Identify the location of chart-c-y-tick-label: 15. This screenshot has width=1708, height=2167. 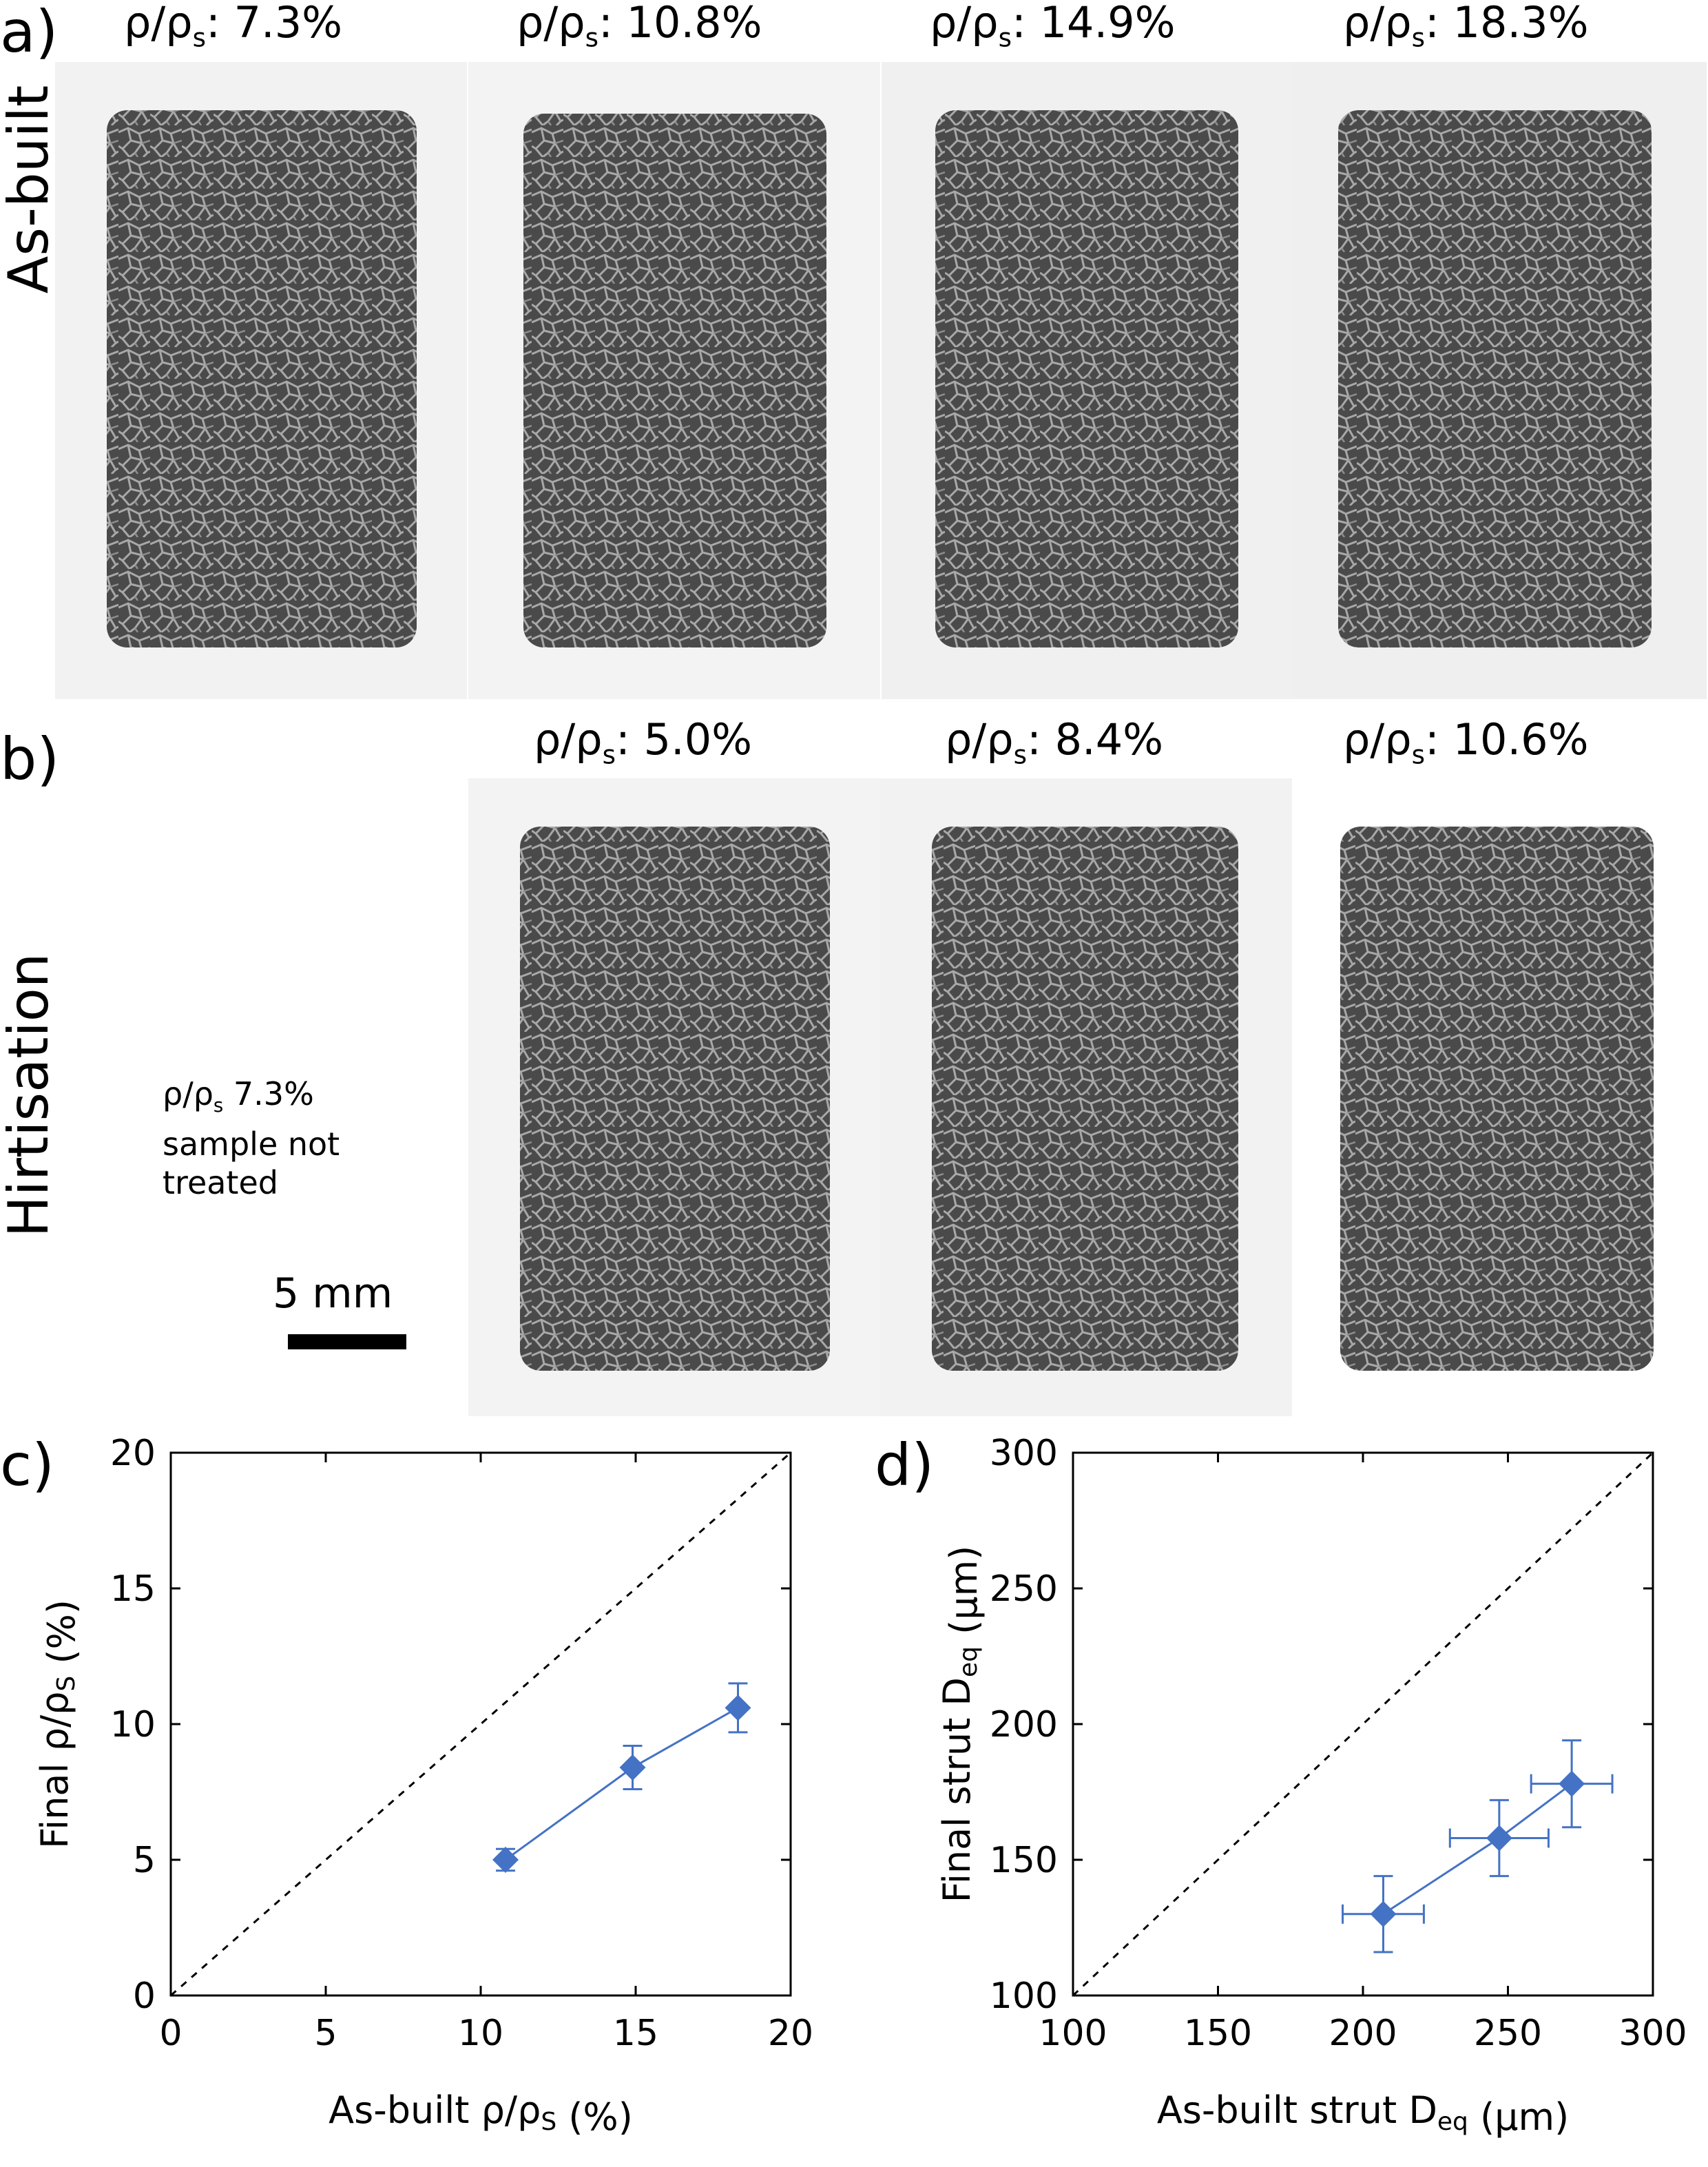
(133, 1589).